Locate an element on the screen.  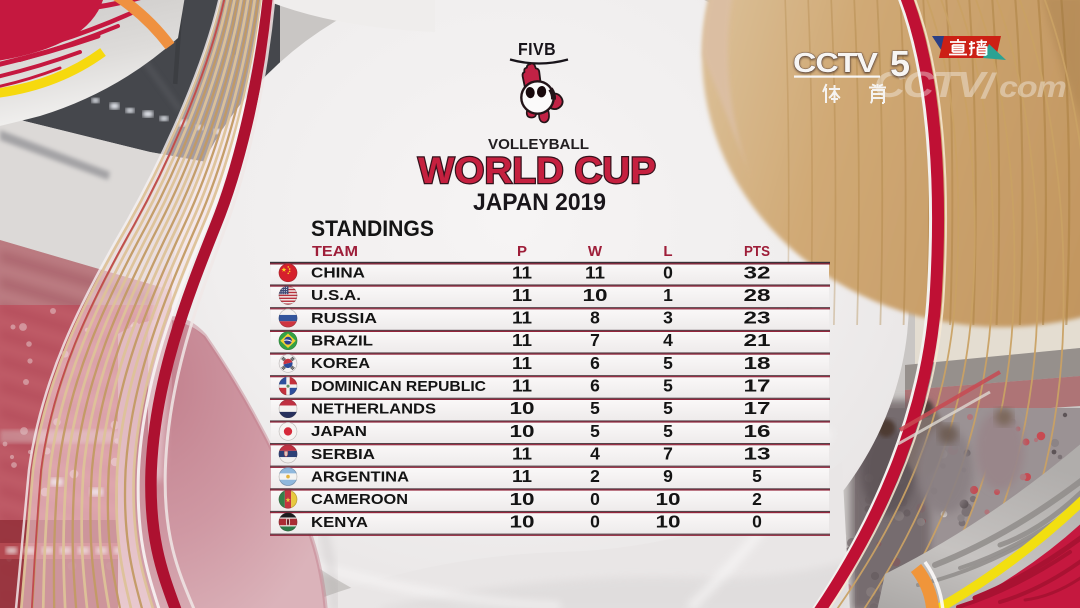
svg-text: P is located at coordinates (522, 251).